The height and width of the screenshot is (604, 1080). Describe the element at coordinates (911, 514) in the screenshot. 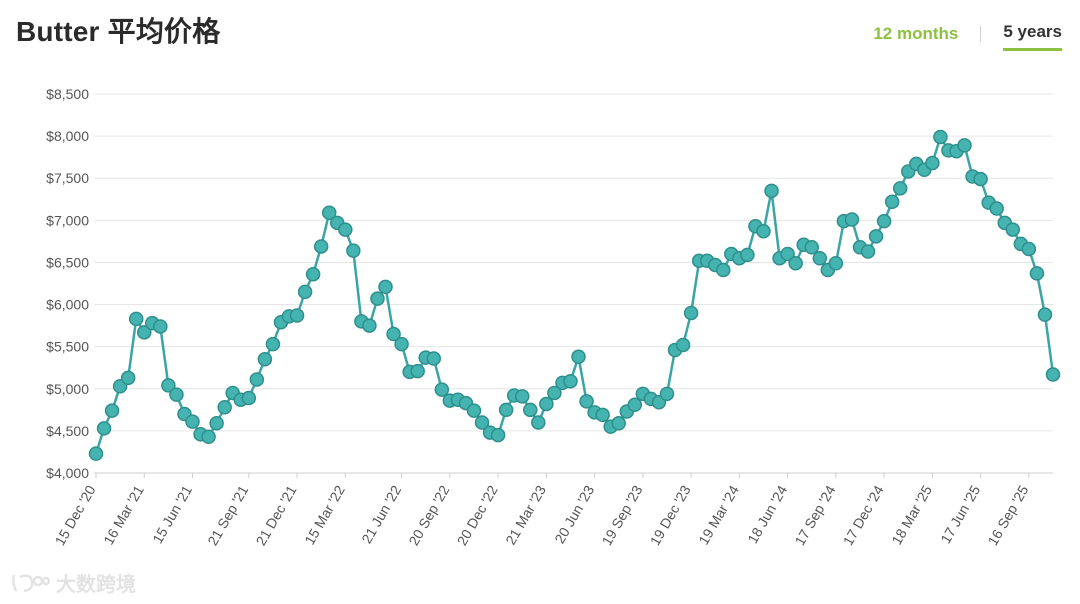

I see `x-tick-label: 18 Mar '25` at that location.